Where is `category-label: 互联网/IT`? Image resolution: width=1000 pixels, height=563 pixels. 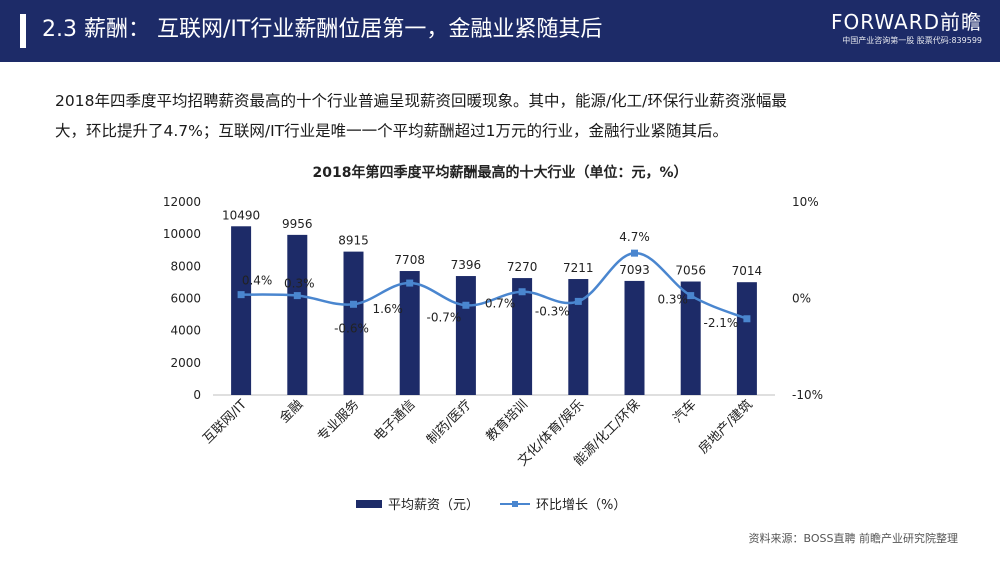 category-label: 互联网/IT is located at coordinates (225, 422).